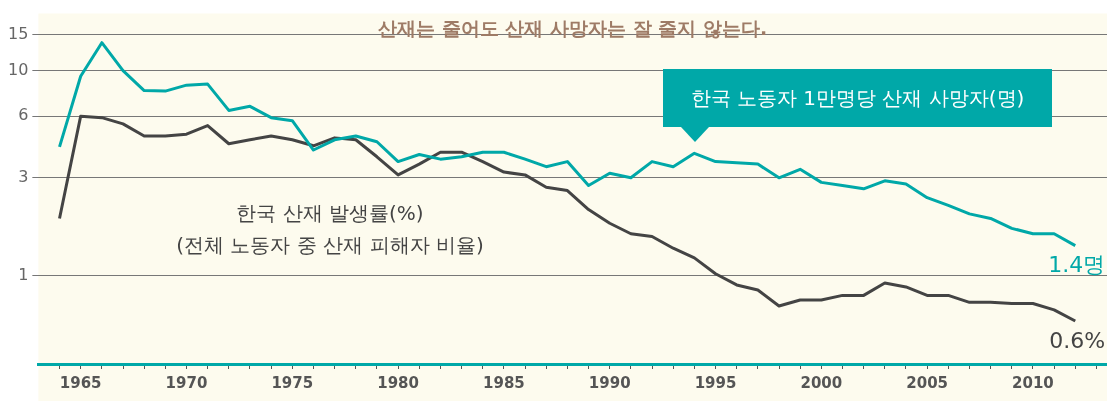 Image resolution: width=1107 pixels, height=401 pixels. Describe the element at coordinates (23, 176) in the screenshot. I see `y-tick-label: 3` at that location.